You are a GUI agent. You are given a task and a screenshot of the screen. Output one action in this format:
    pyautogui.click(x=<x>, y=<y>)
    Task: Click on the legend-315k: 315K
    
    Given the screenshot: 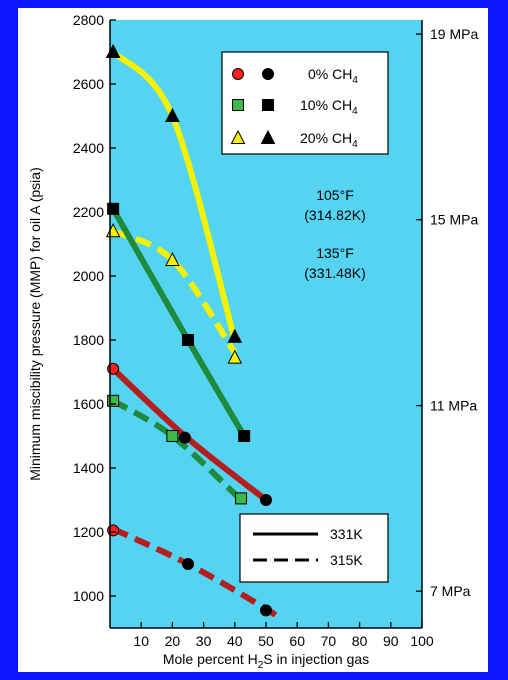 What is the action you would take?
    pyautogui.click(x=346, y=560)
    